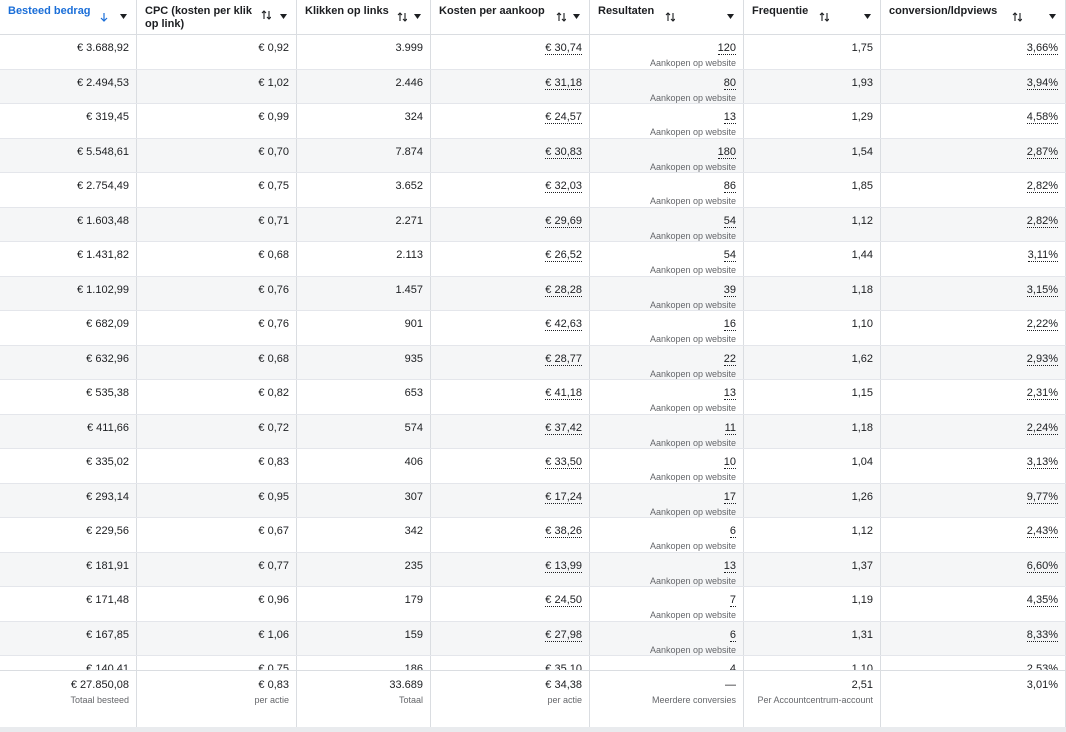  Describe the element at coordinates (667, 155) in the screenshot. I see `table-cell: 180 Aankopen op website` at that location.